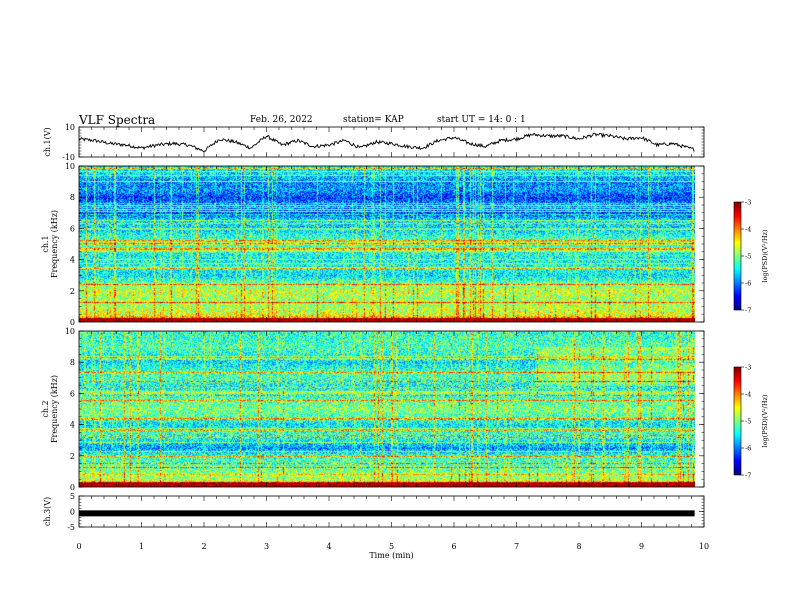 Image resolution: width=792 pixels, height=612 pixels. Describe the element at coordinates (117, 120) in the screenshot. I see `header-title: VLF Spectra` at that location.